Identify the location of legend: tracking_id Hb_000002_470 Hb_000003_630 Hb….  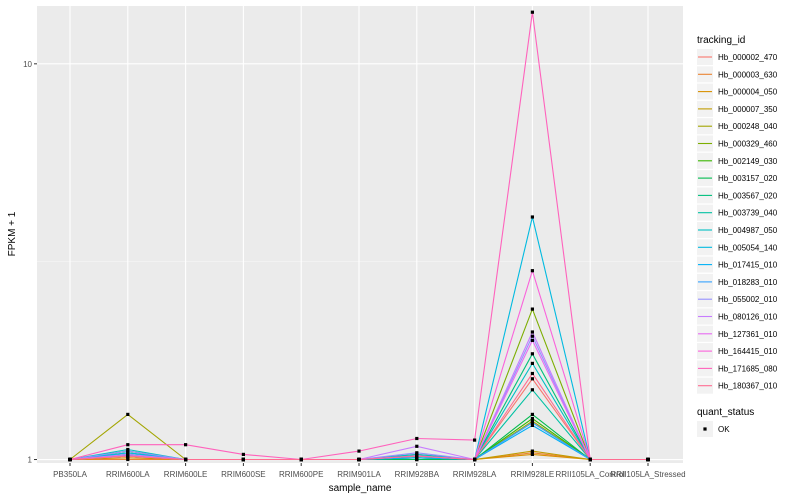
(737, 236).